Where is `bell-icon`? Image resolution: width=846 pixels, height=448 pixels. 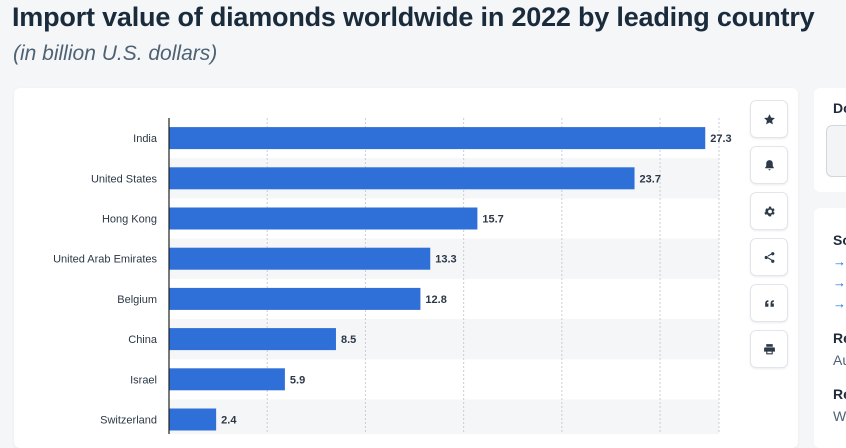 bell-icon is located at coordinates (769, 164).